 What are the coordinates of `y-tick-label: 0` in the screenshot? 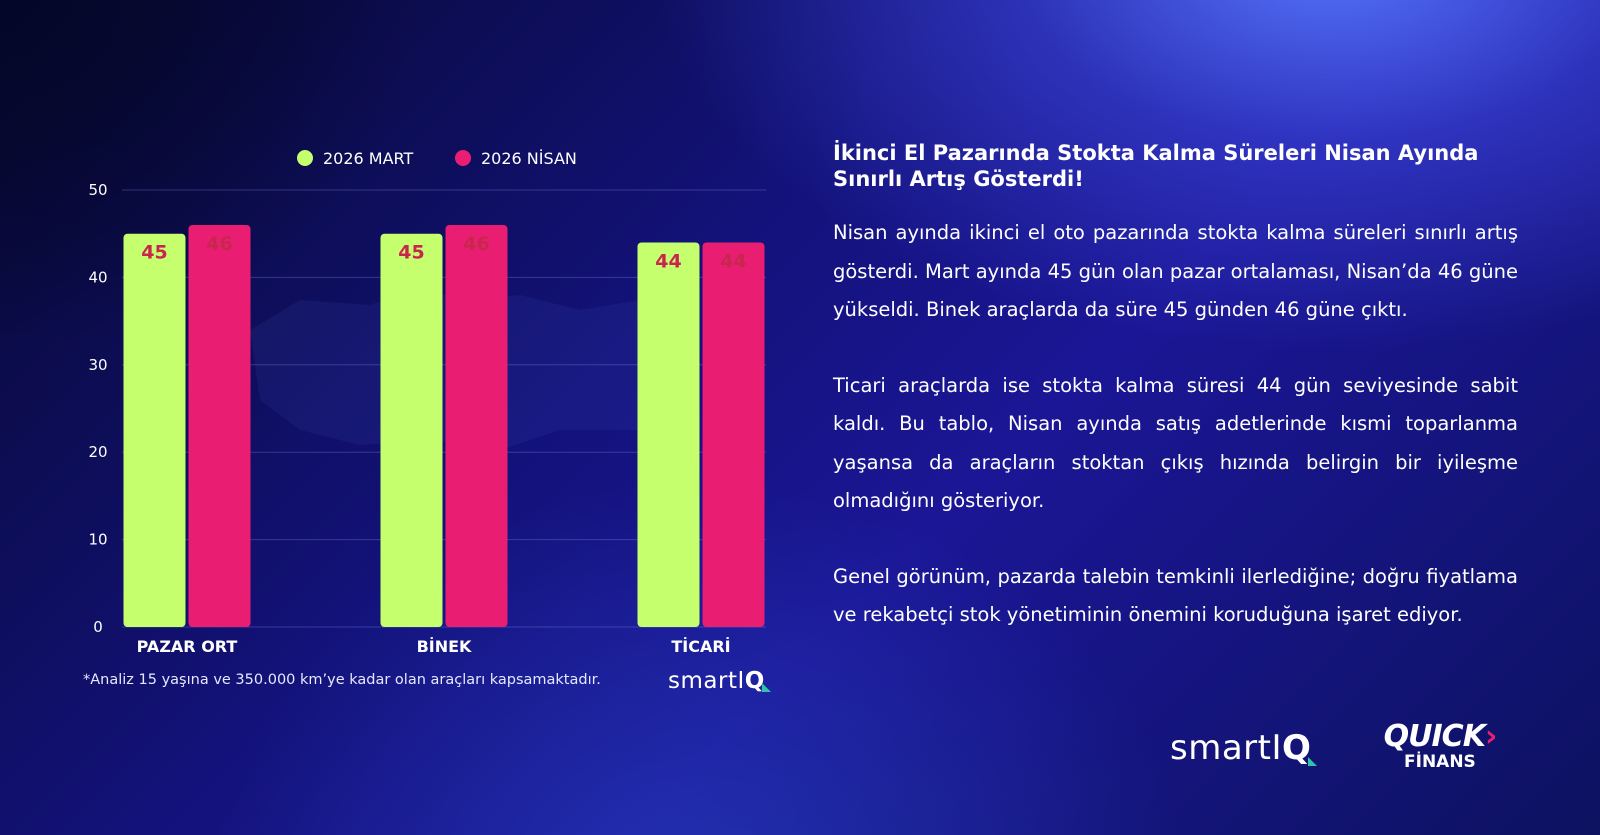 It's located at (98, 627).